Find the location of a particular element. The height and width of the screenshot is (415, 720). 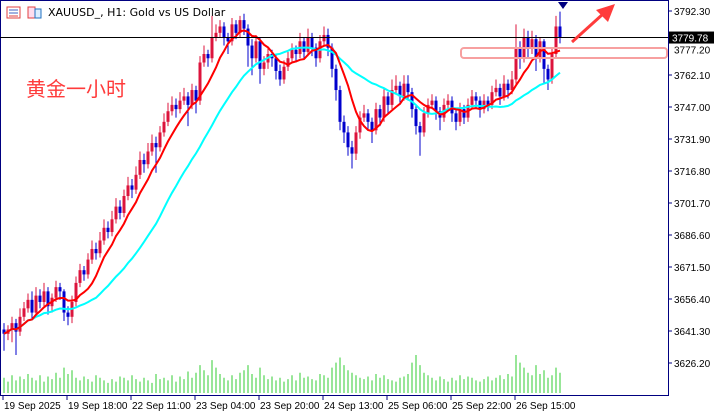

time-tick-label: 26 Sep 15:00 is located at coordinates (546, 406).